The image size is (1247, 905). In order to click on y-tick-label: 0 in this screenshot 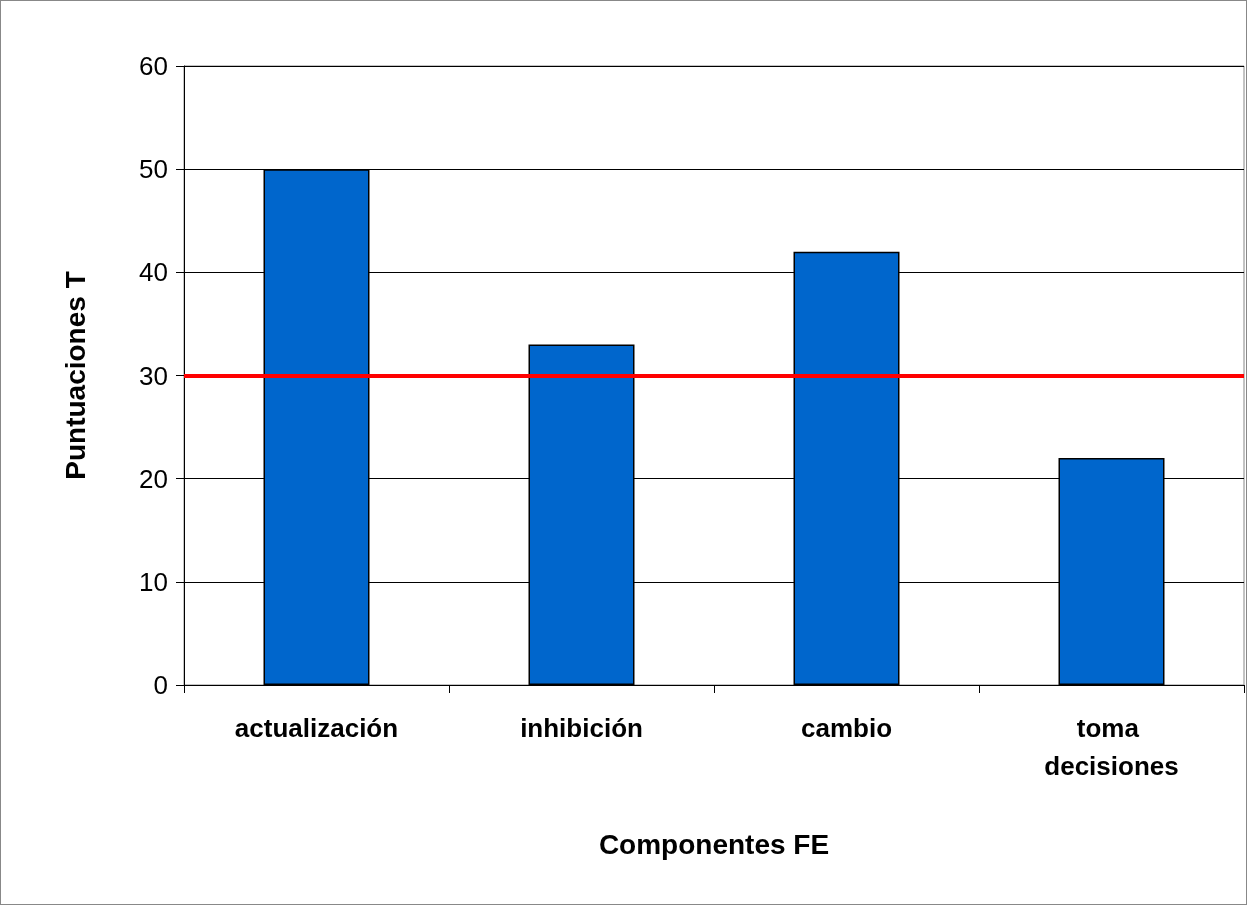, I will do `click(160, 685)`.